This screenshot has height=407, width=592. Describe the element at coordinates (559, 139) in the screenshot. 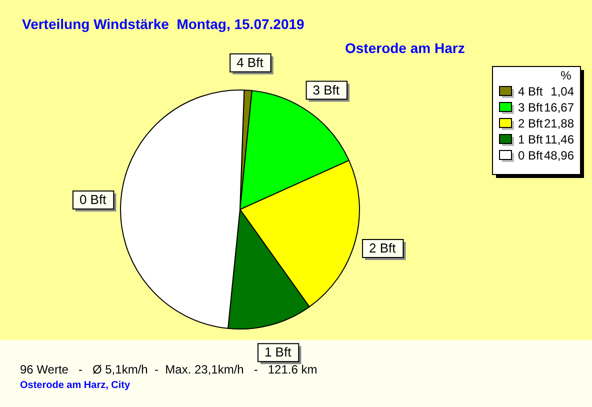

I see `data-label: 11,46` at that location.